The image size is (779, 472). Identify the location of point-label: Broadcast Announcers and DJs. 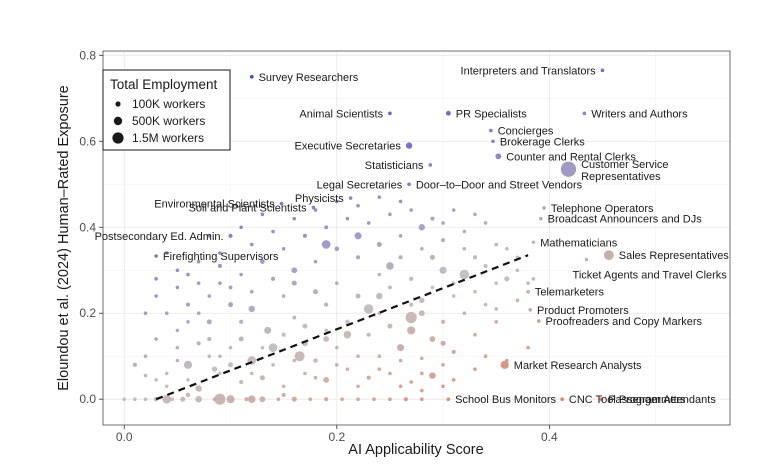
(625, 220).